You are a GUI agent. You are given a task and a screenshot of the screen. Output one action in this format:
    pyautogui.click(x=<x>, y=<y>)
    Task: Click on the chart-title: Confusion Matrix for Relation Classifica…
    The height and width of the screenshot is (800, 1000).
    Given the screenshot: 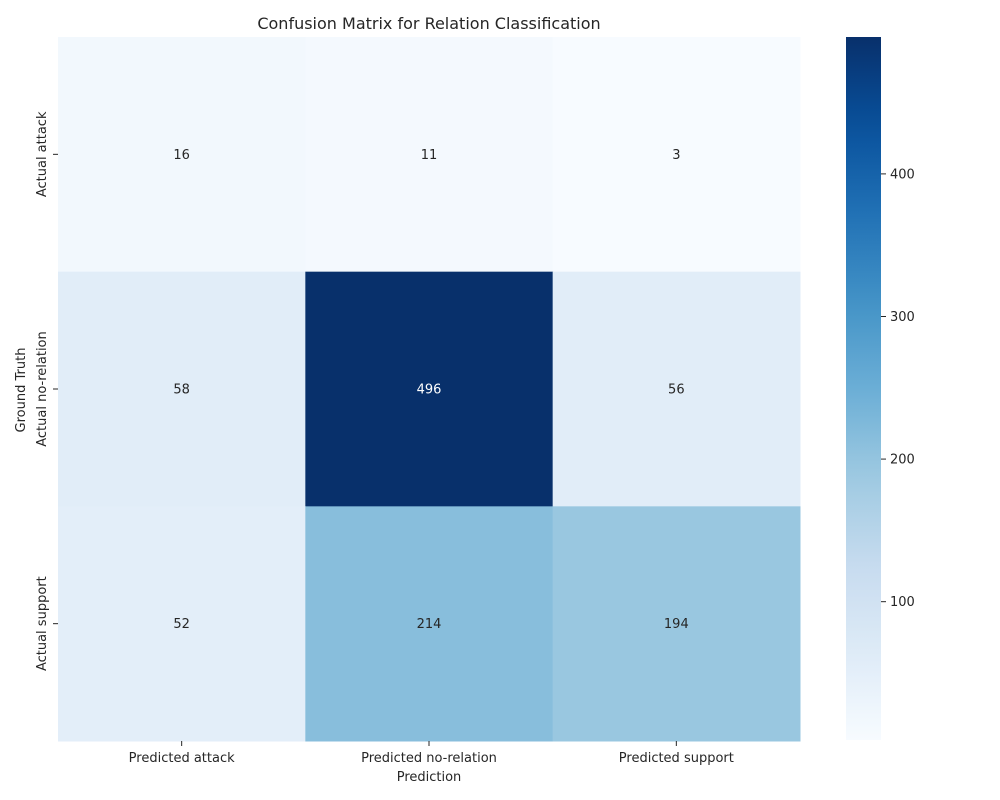 What is the action you would take?
    pyautogui.click(x=428, y=23)
    